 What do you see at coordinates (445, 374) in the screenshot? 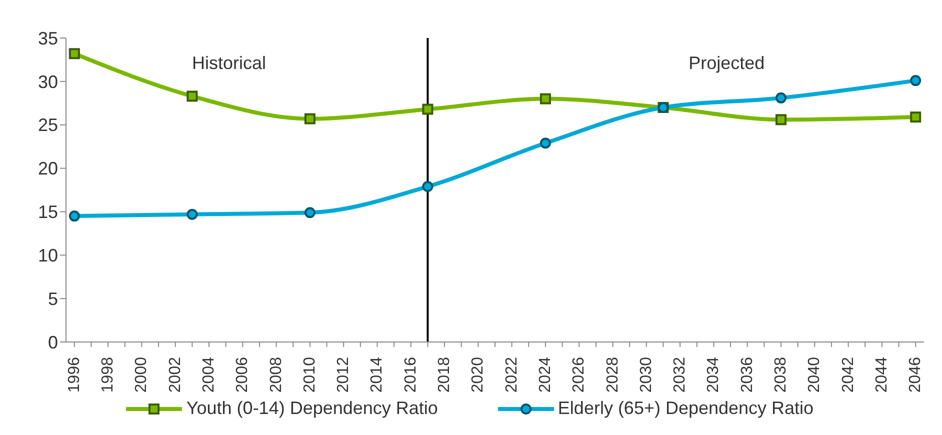
I see `x-tick-label: 2018` at bounding box center [445, 374].